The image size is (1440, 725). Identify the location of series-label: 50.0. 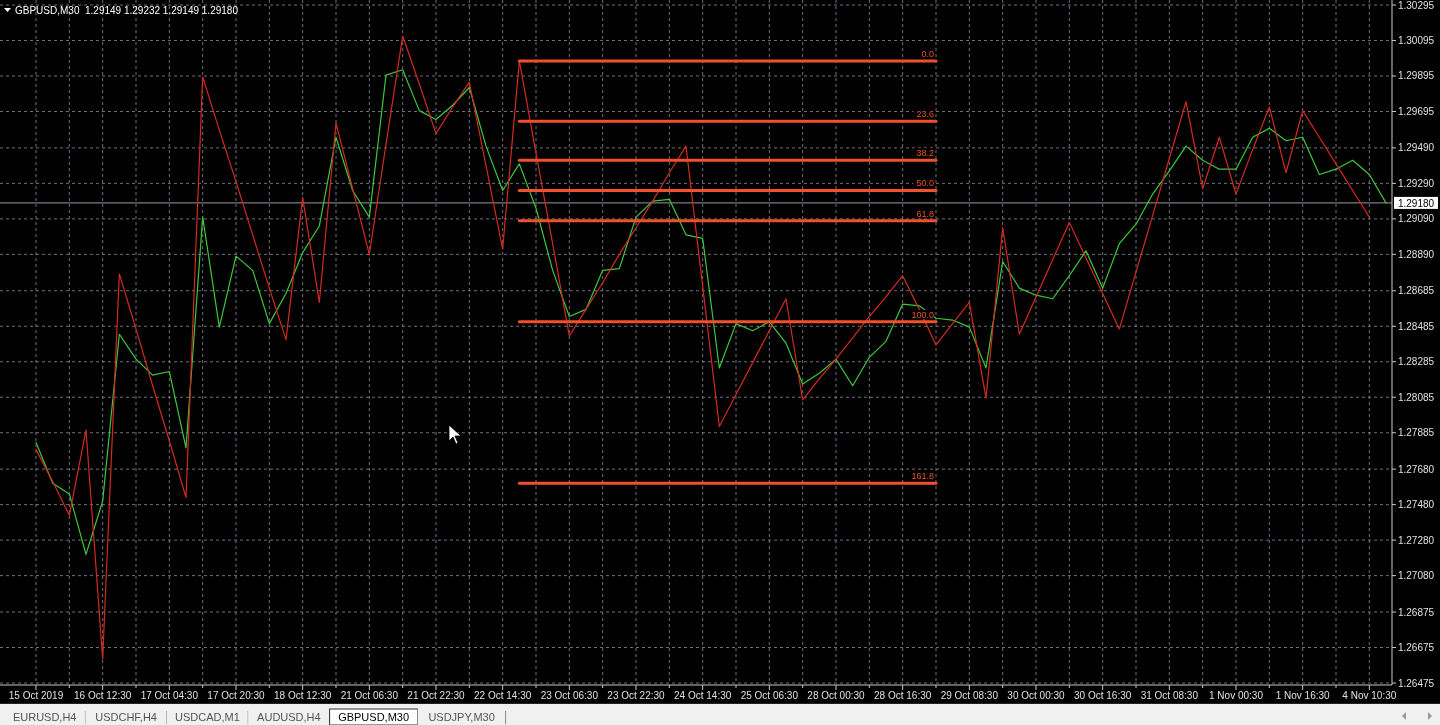
(925, 183).